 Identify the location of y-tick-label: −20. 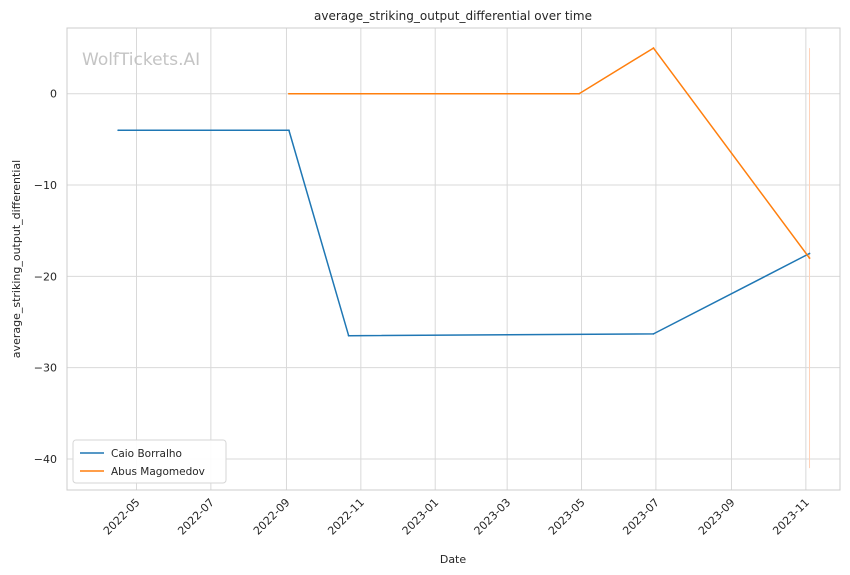
(45, 276).